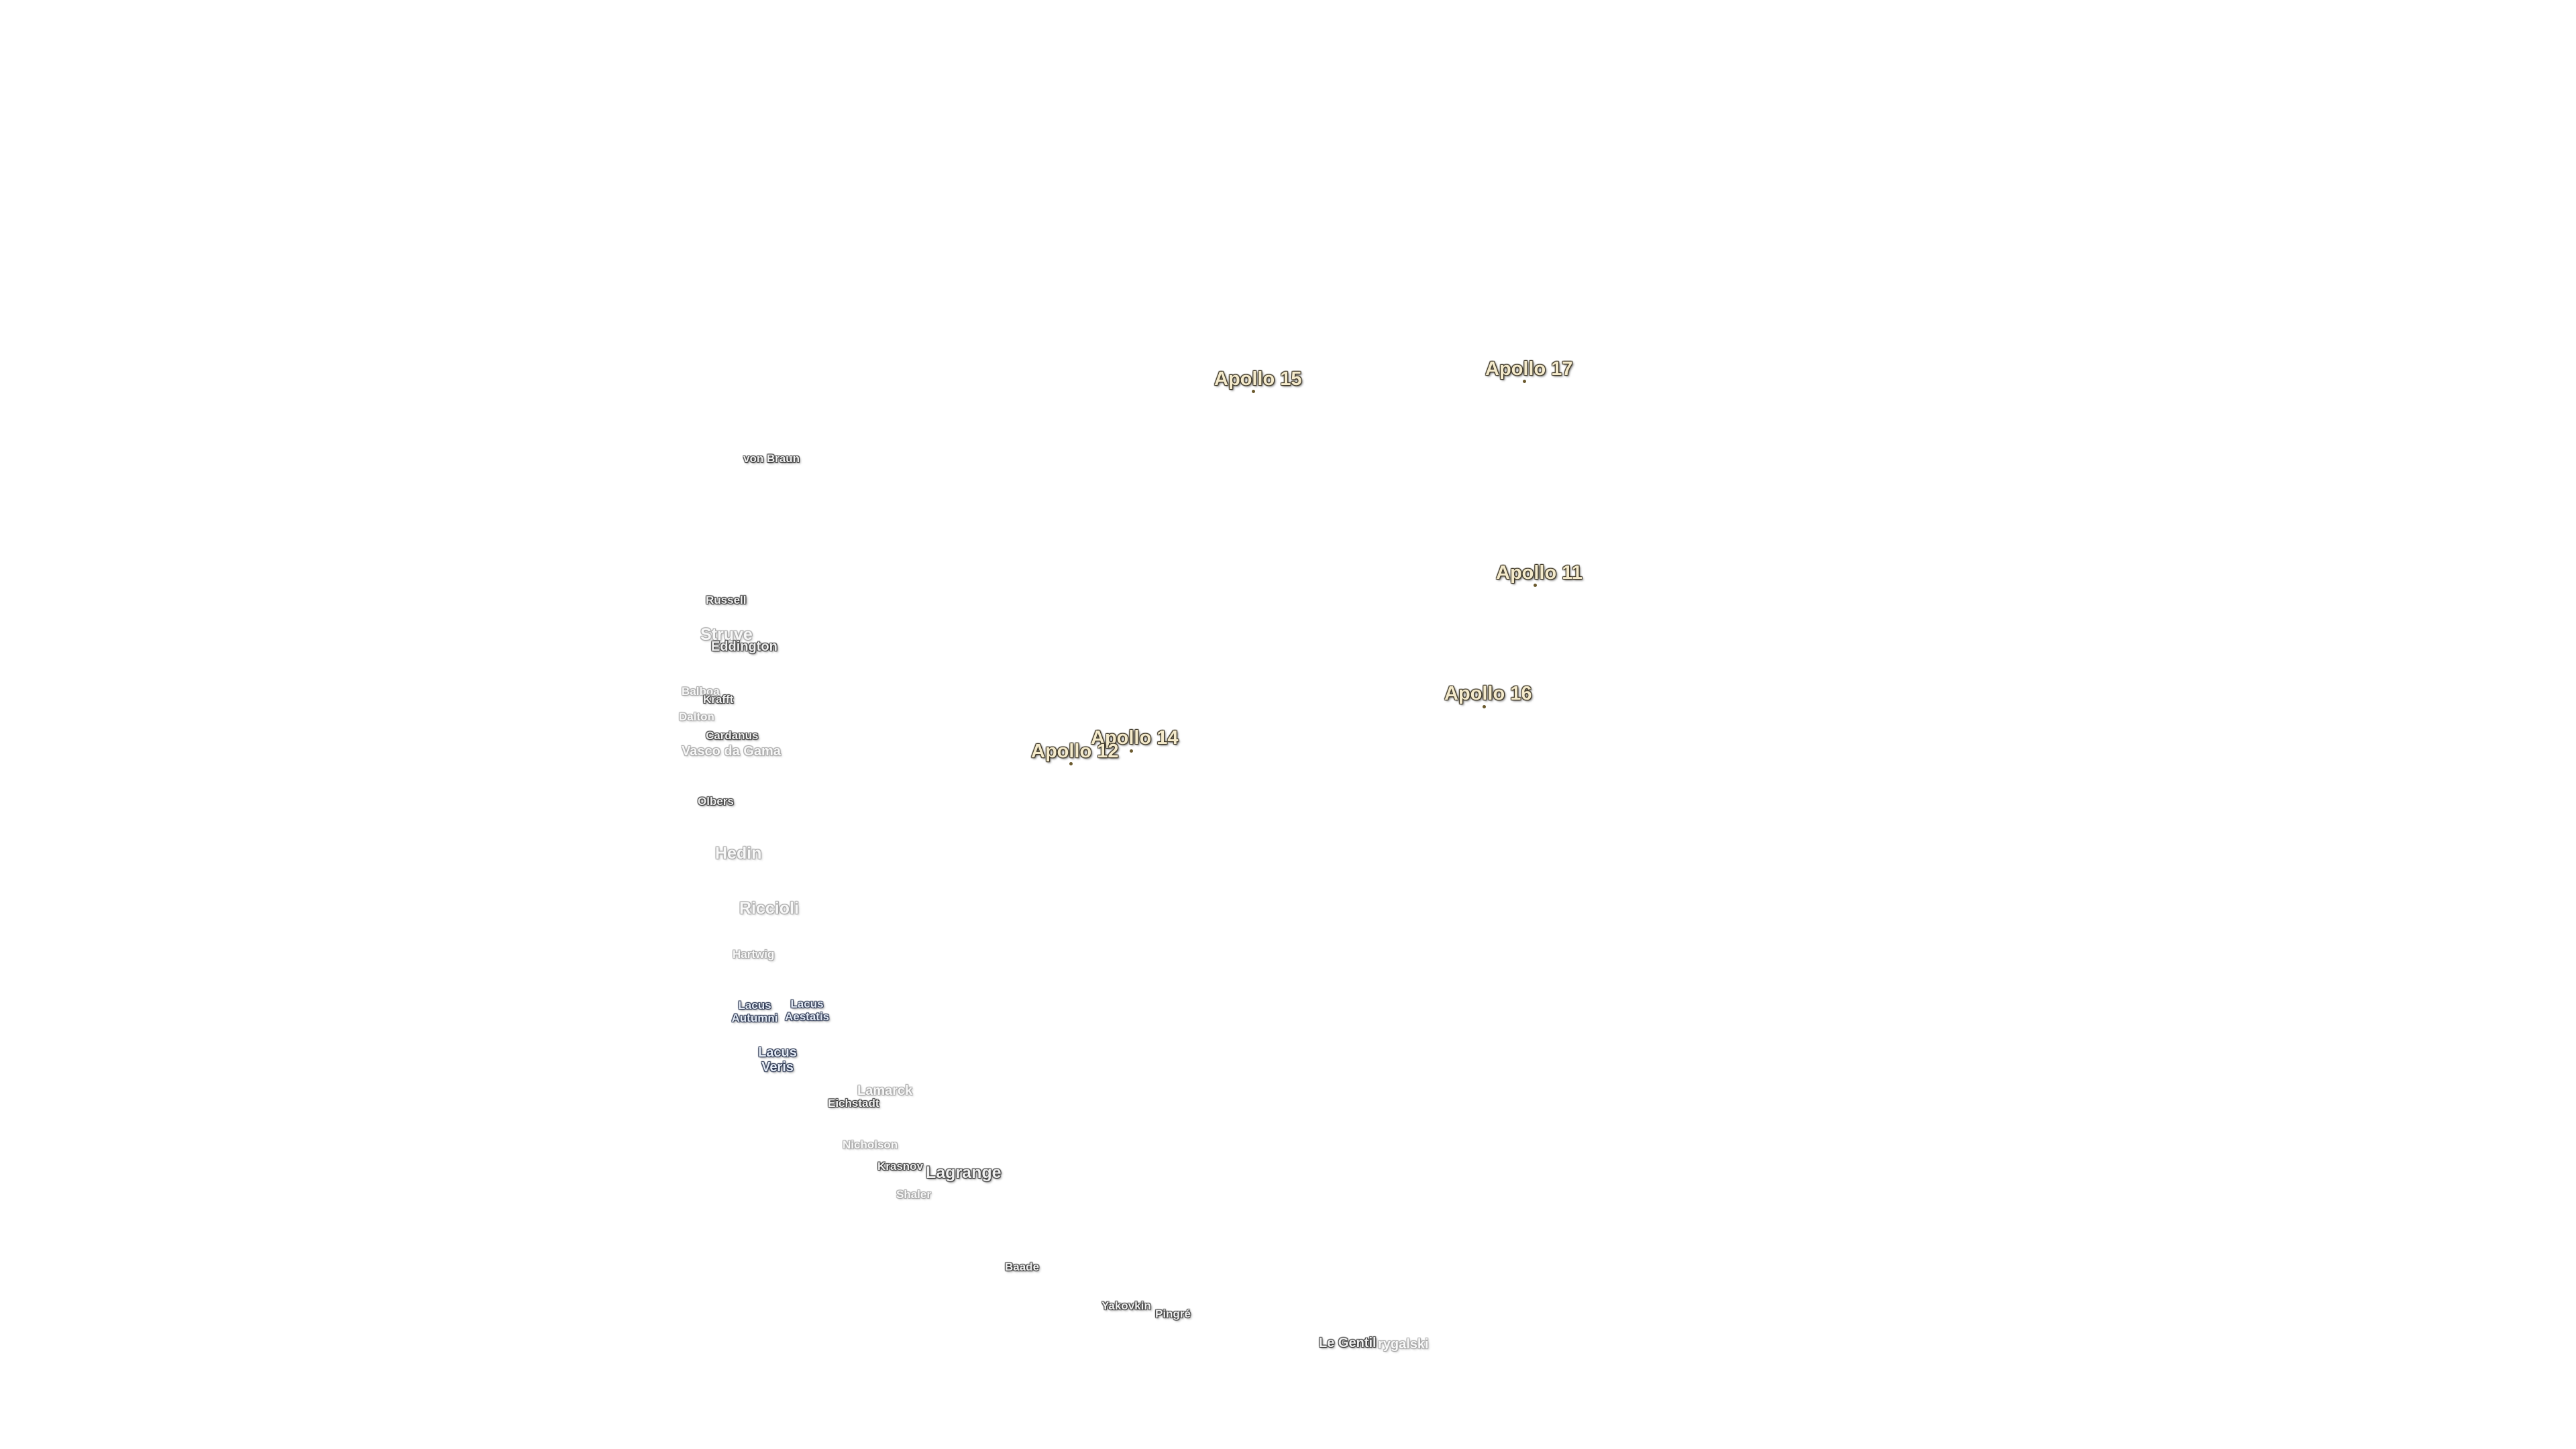 This screenshot has height=1449, width=2576. I want to click on feature-von-braun: von Braun, so click(771, 458).